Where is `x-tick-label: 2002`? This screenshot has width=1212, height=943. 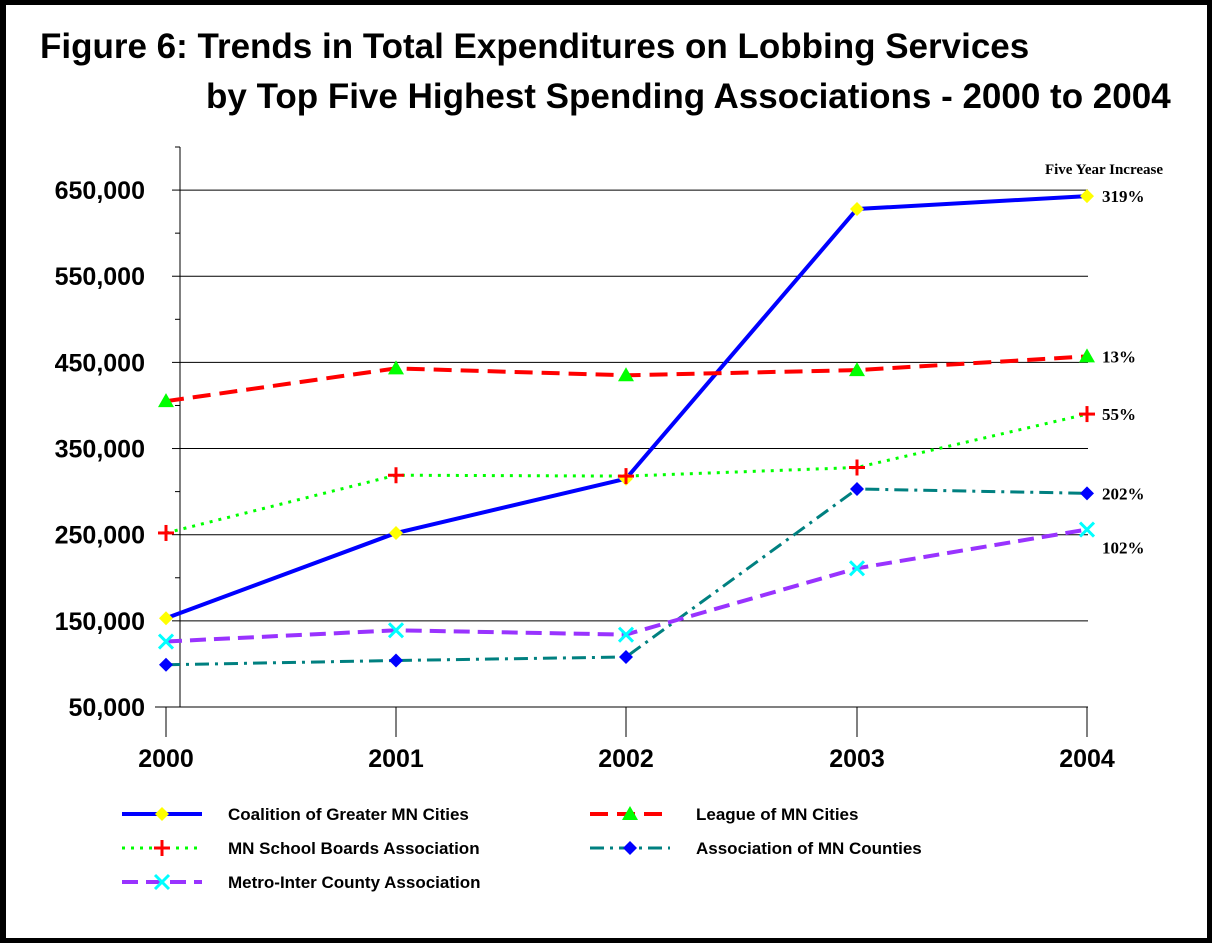
x-tick-label: 2002 is located at coordinates (626, 759).